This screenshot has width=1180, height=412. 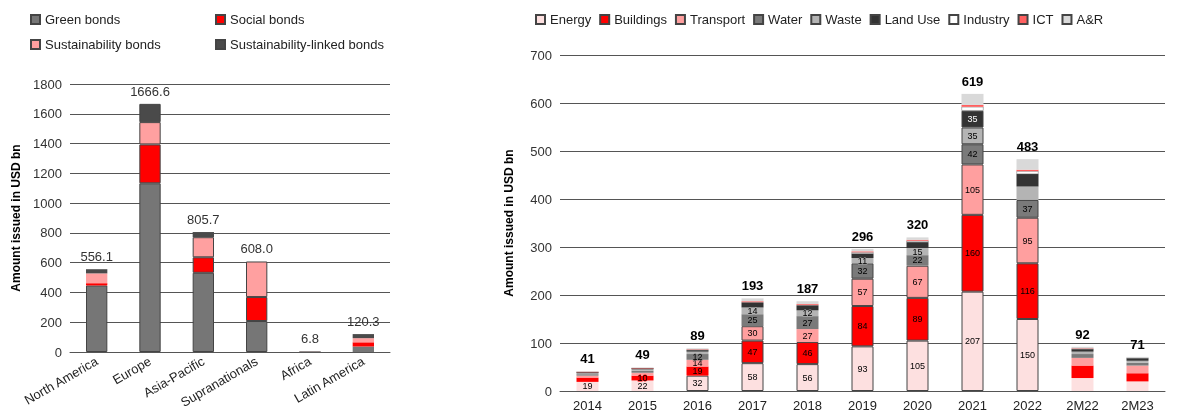 What do you see at coordinates (862, 326) in the screenshot?
I see `data-label: 84` at bounding box center [862, 326].